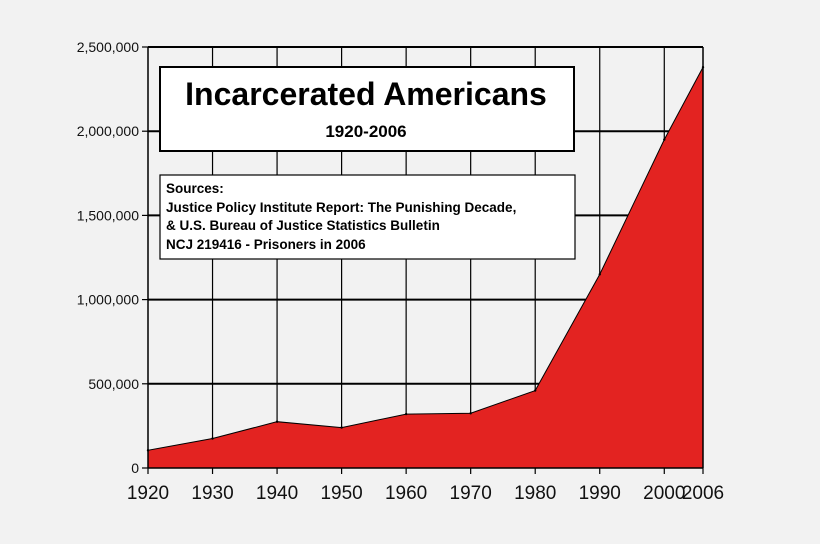 The image size is (820, 544). I want to click on chart-subtitle: 1920-2006, so click(365, 131).